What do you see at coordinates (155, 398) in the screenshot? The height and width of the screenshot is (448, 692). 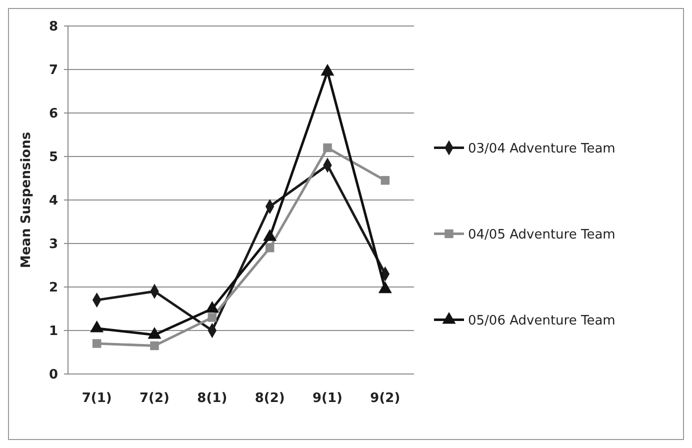 I see `x-tick-label: 7(2)` at bounding box center [155, 398].